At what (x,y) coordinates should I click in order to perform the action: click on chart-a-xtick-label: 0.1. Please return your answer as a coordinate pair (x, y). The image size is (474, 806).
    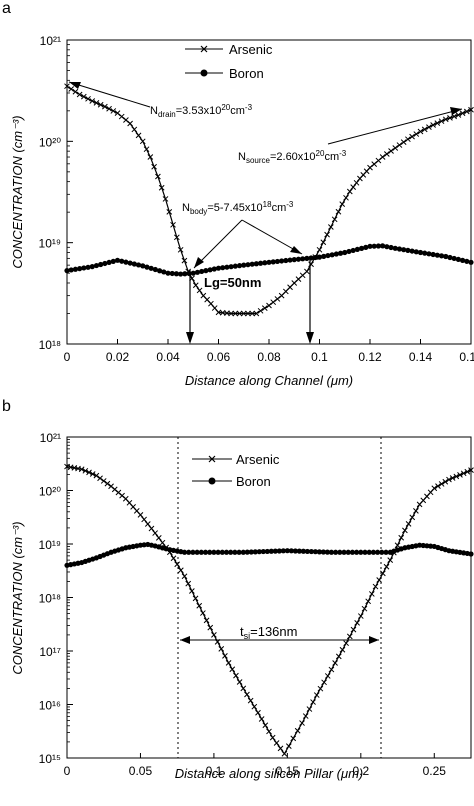
    Looking at the image, I should click on (319, 357).